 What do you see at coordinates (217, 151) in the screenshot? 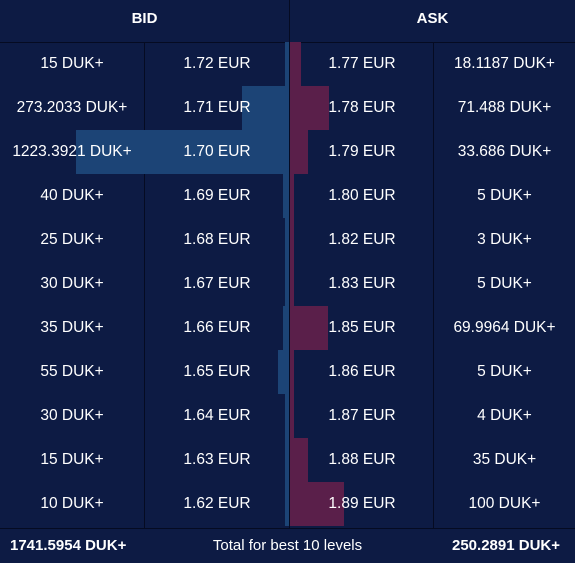
I see `bid-price: 1.70 EUR` at bounding box center [217, 151].